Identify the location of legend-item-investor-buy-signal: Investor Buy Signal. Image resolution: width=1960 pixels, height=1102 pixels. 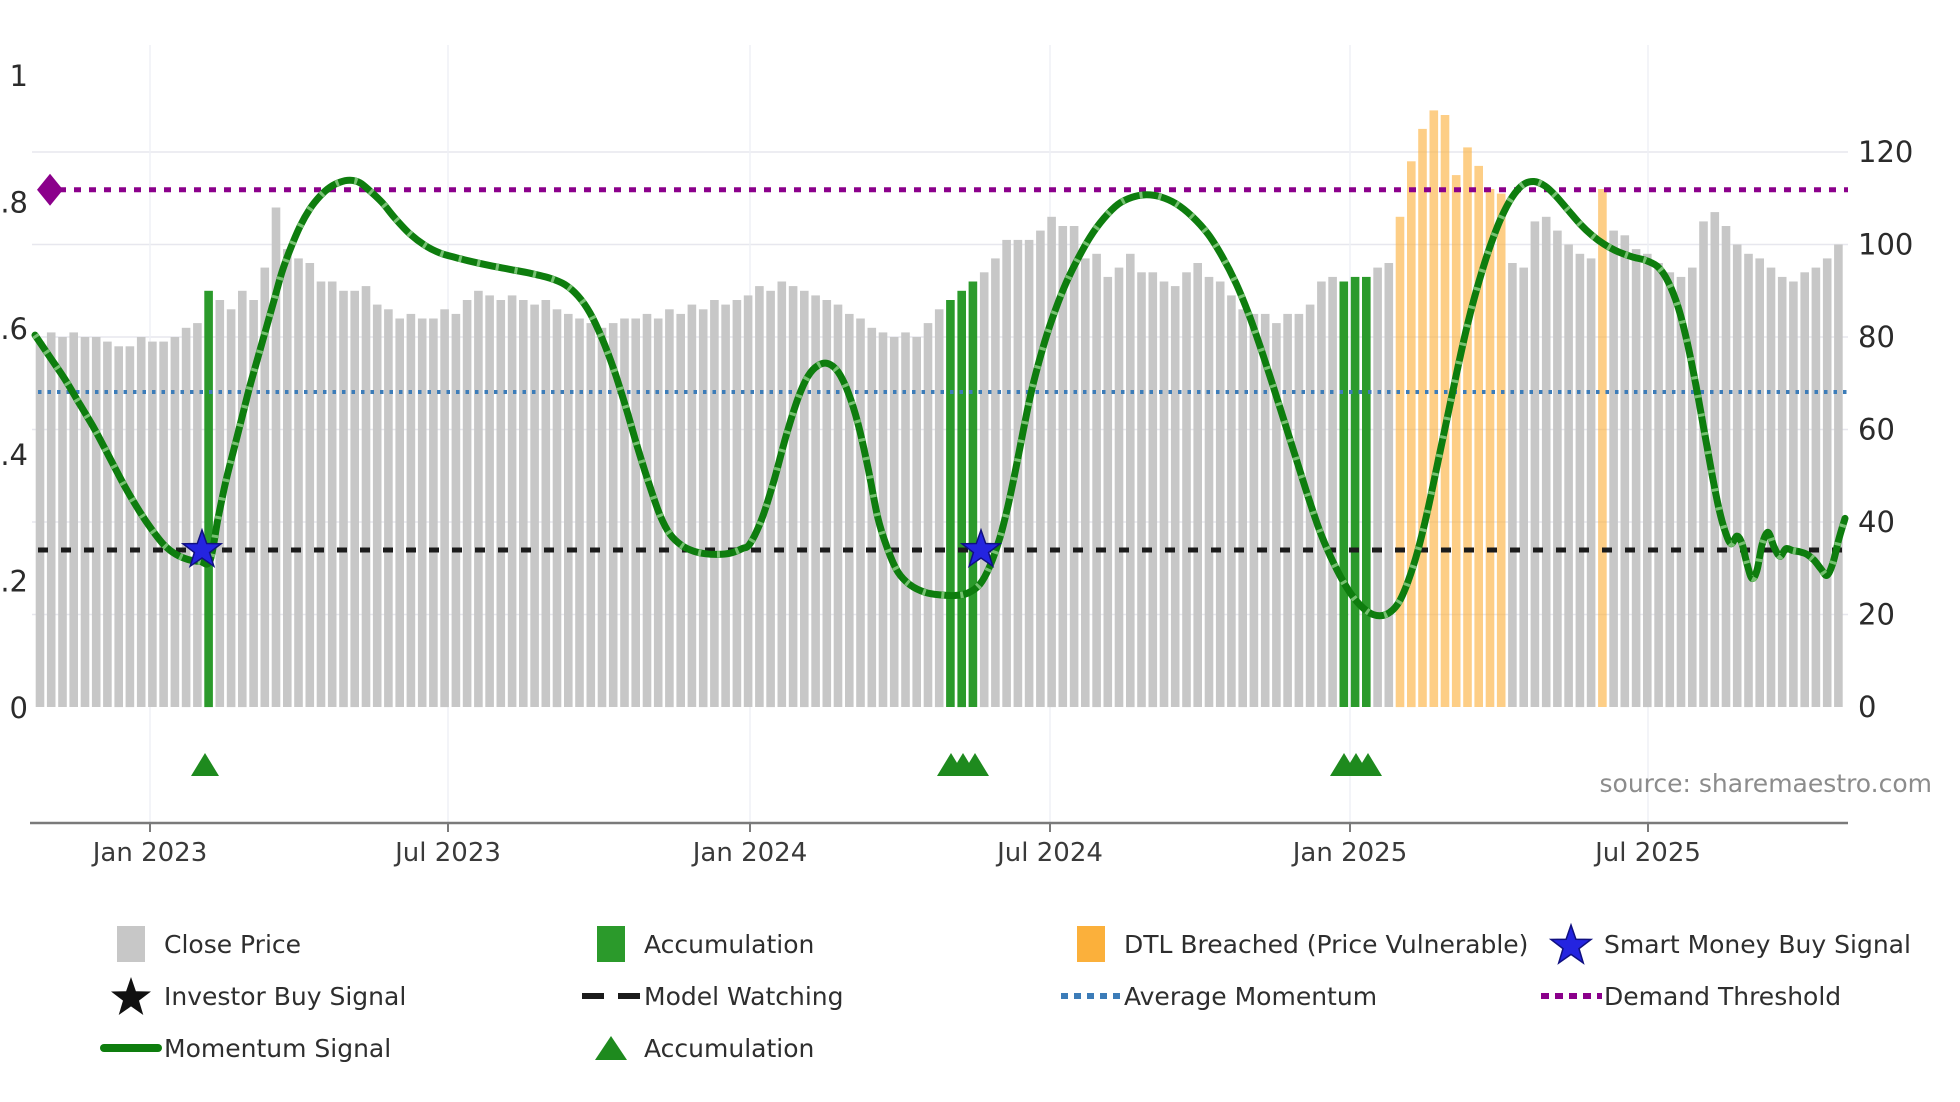
(252, 996).